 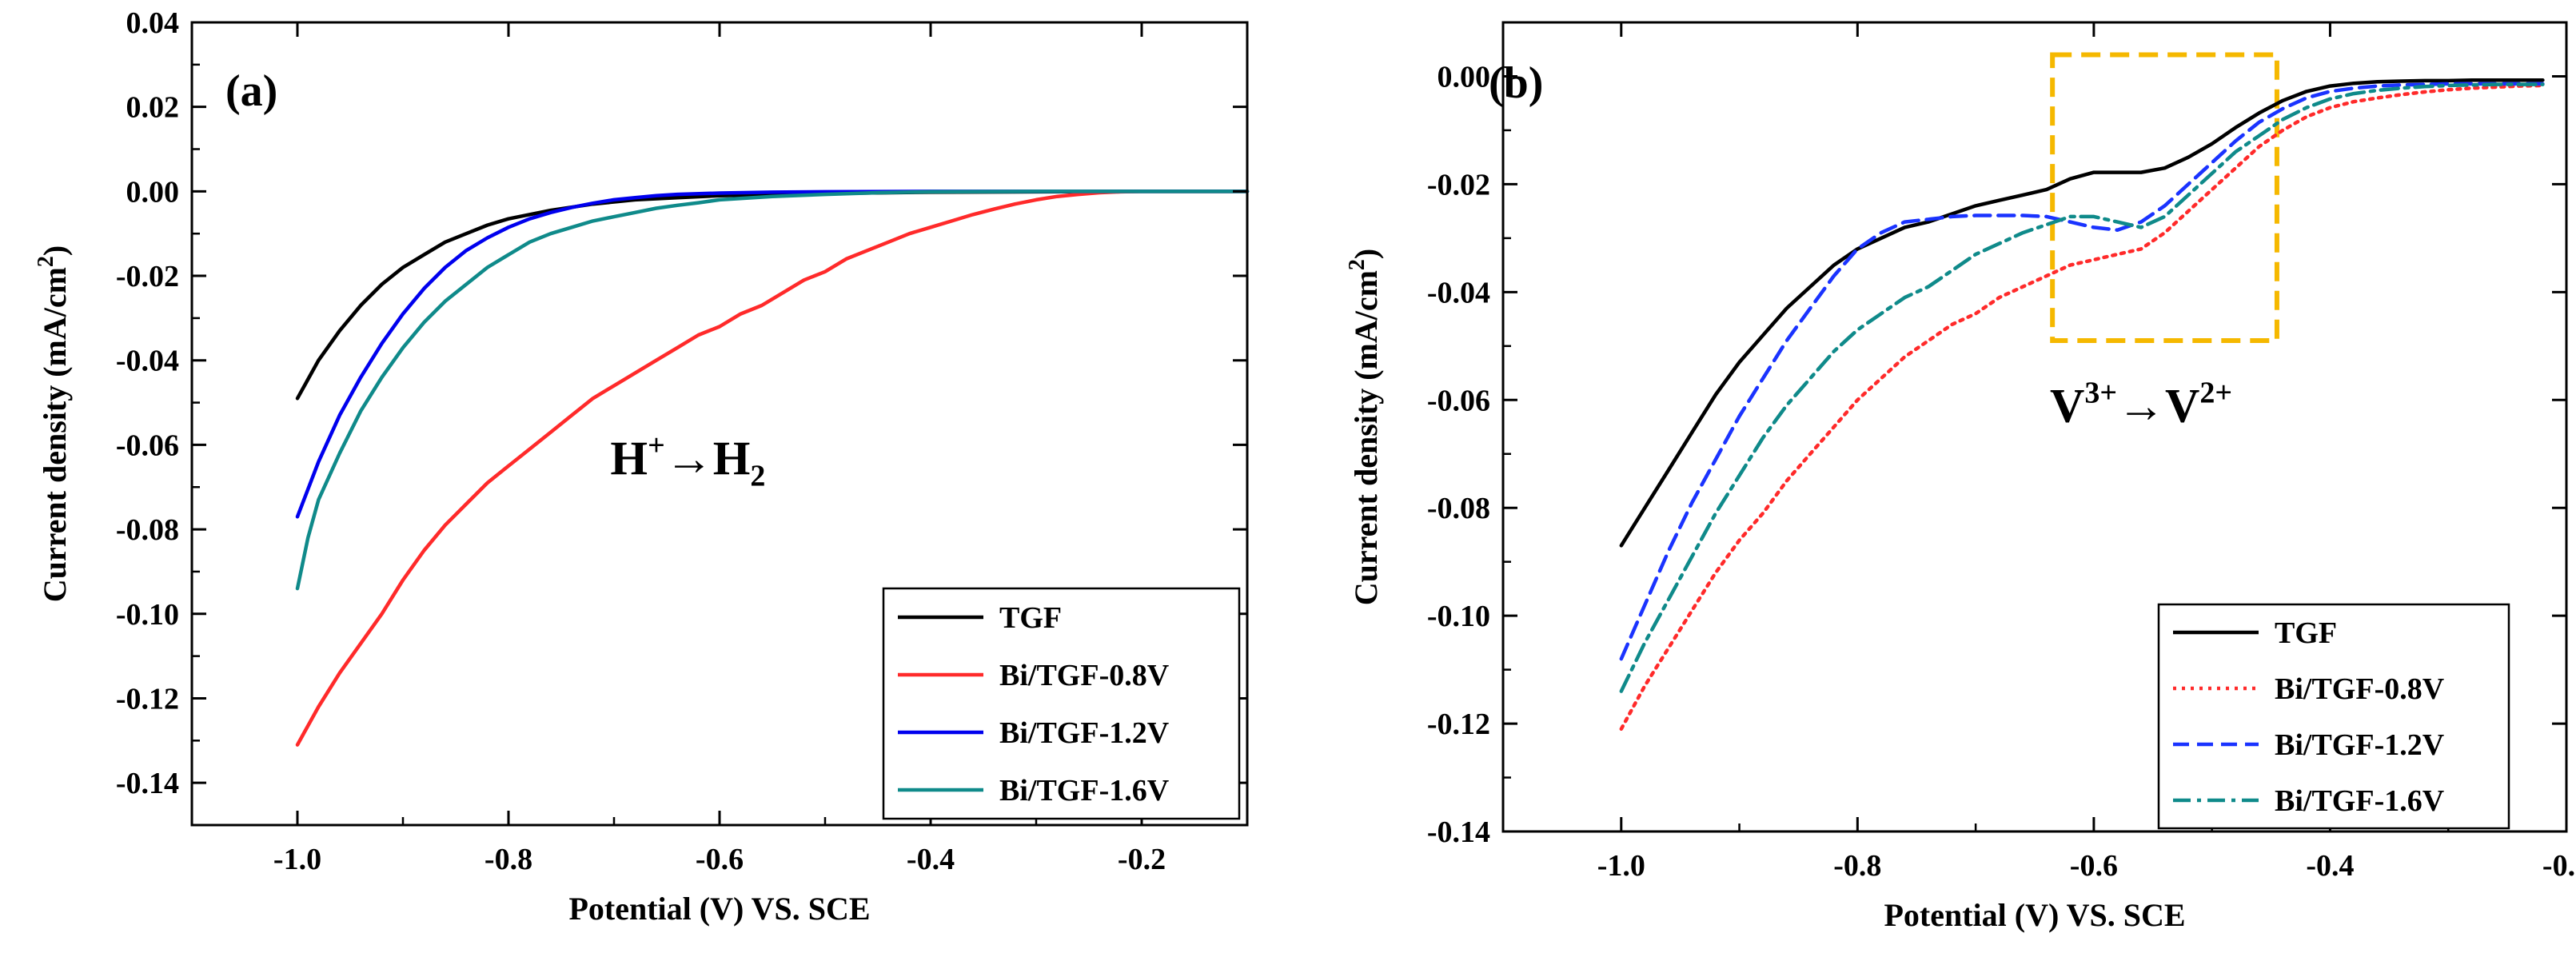 I want to click on annot-main: H, so click(x=629, y=458).